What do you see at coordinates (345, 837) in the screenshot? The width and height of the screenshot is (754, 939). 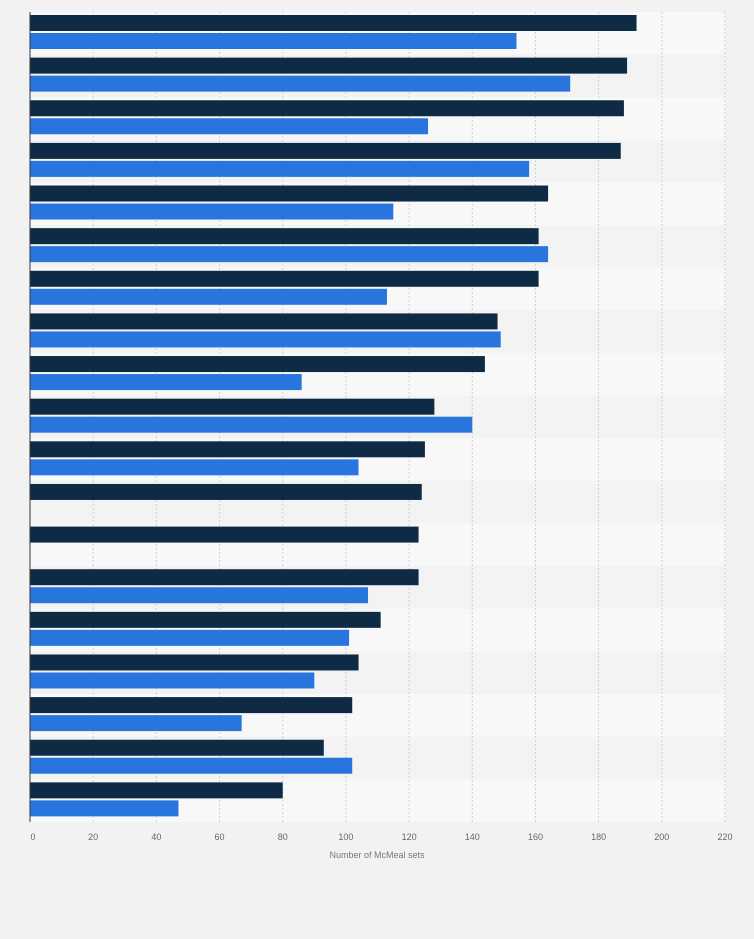 I see `x-tick-label: 100` at bounding box center [345, 837].